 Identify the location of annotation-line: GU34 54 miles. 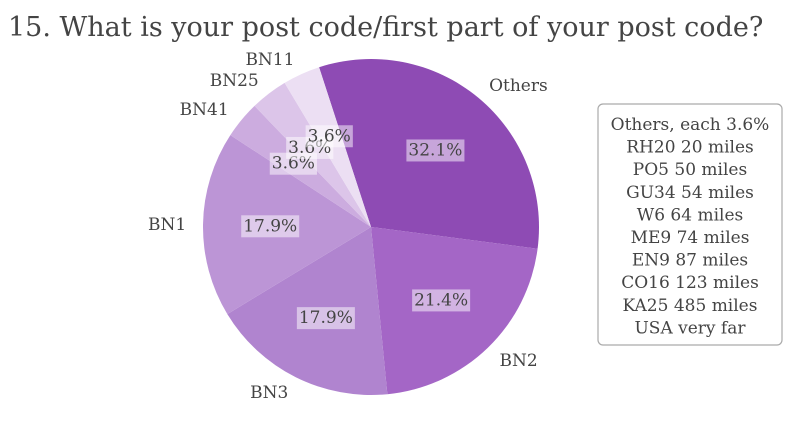
(690, 193).